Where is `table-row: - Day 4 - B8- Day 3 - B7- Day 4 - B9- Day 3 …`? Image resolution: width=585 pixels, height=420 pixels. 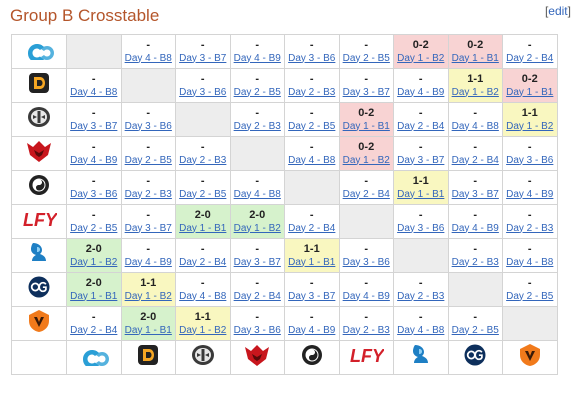 table-row: - Day 4 - B8- Day 3 - B7- Day 4 - B9- Day 3 … is located at coordinates (284, 51).